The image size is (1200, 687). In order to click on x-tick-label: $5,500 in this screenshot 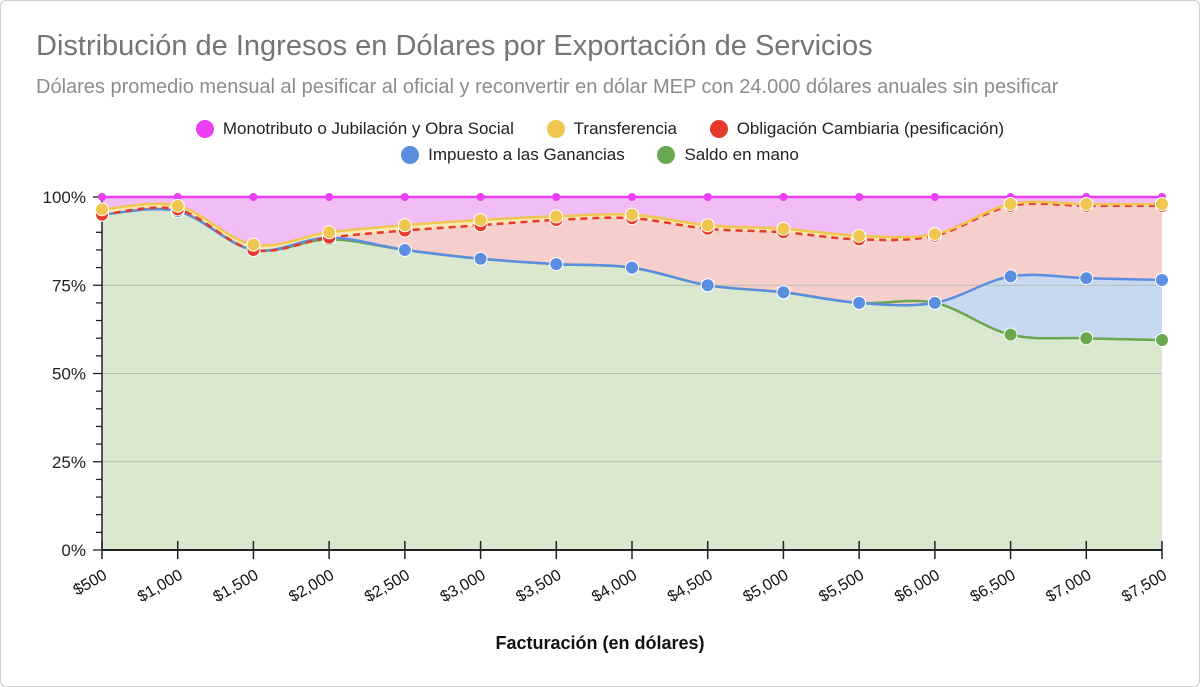, I will do `click(841, 586)`.